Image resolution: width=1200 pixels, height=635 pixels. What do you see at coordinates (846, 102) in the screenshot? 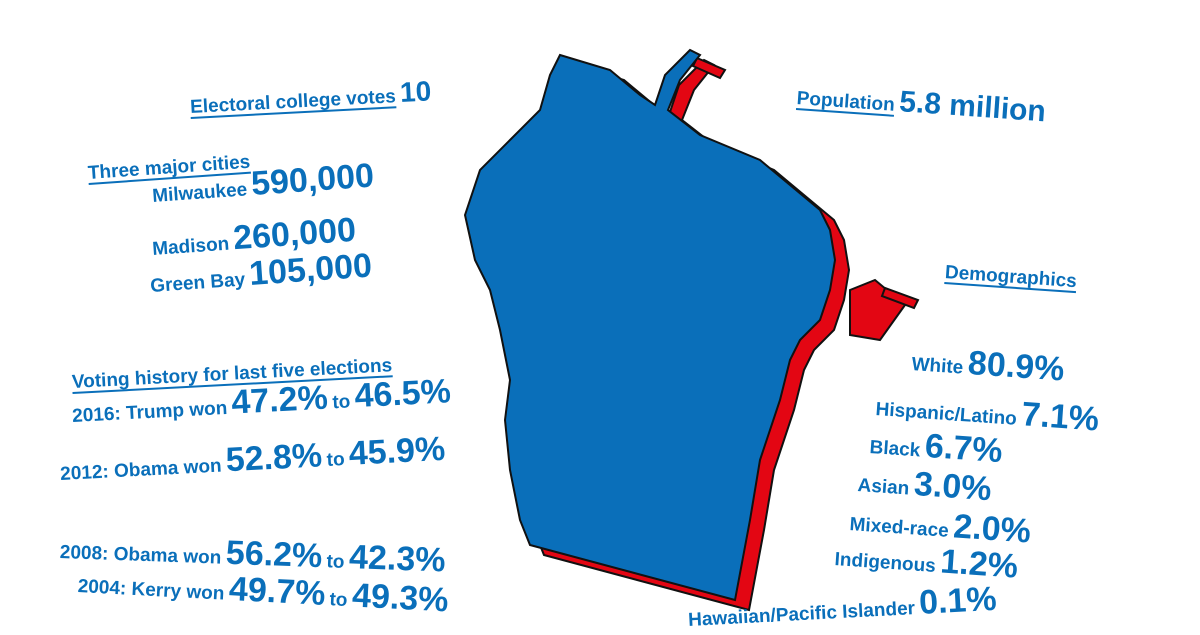
I see `label: Population` at bounding box center [846, 102].